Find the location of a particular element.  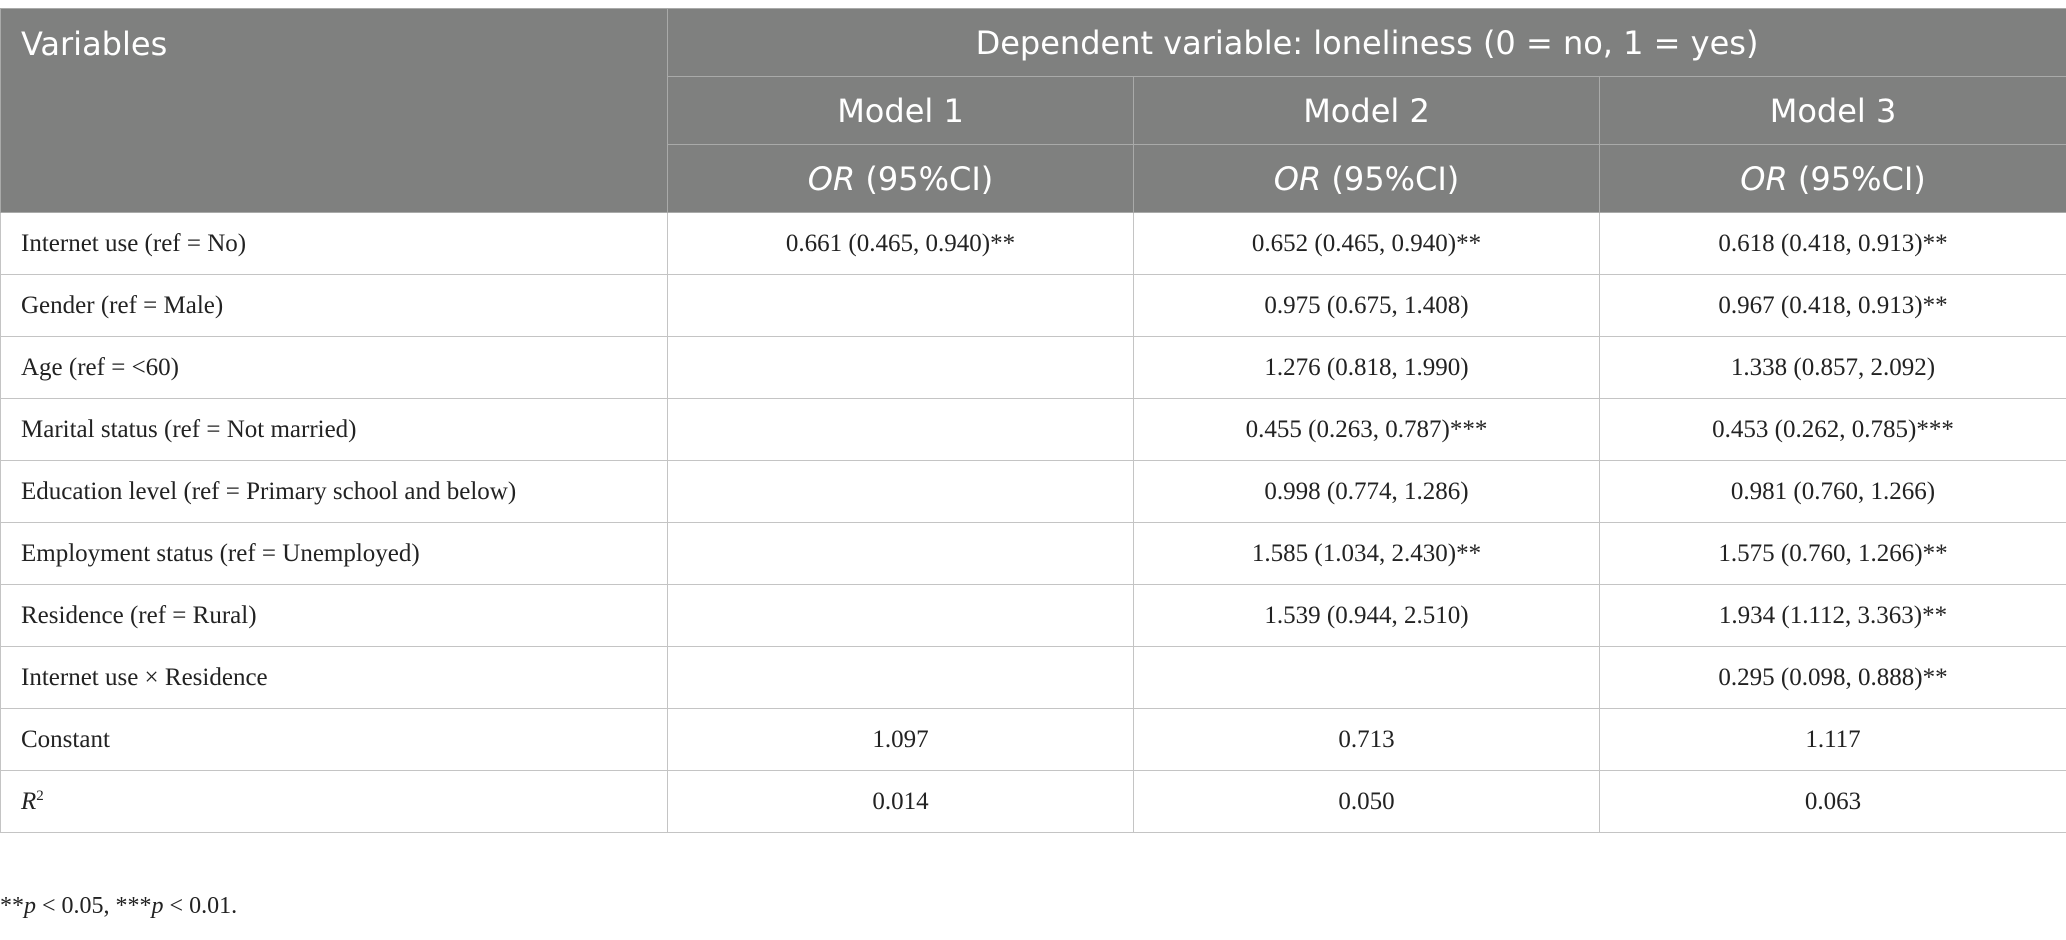

table-row-r-squared: R2 0.014 0.050 0.063 is located at coordinates (1033, 801).